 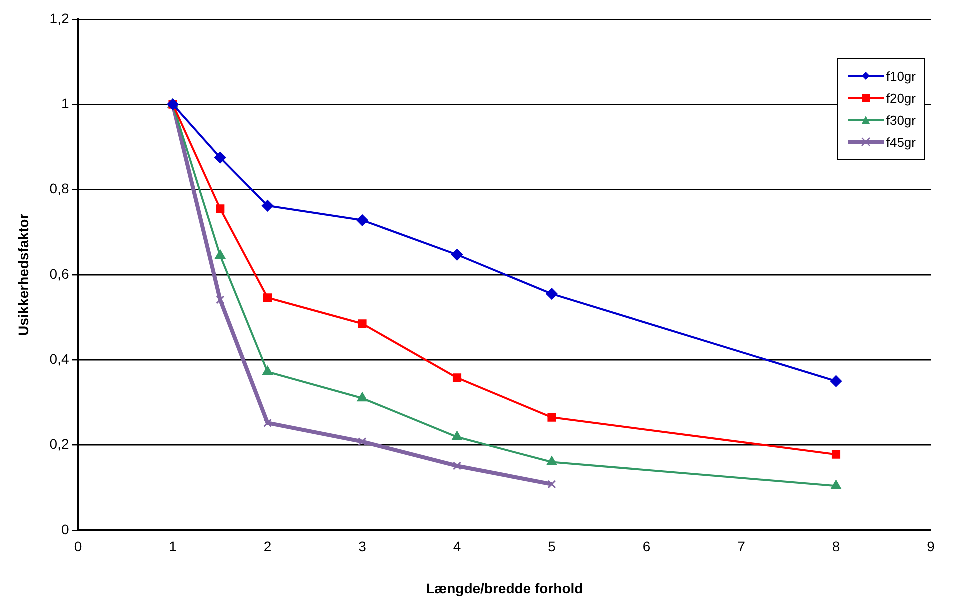 What do you see at coordinates (901, 76) in the screenshot?
I see `legend-label: f10gr` at bounding box center [901, 76].